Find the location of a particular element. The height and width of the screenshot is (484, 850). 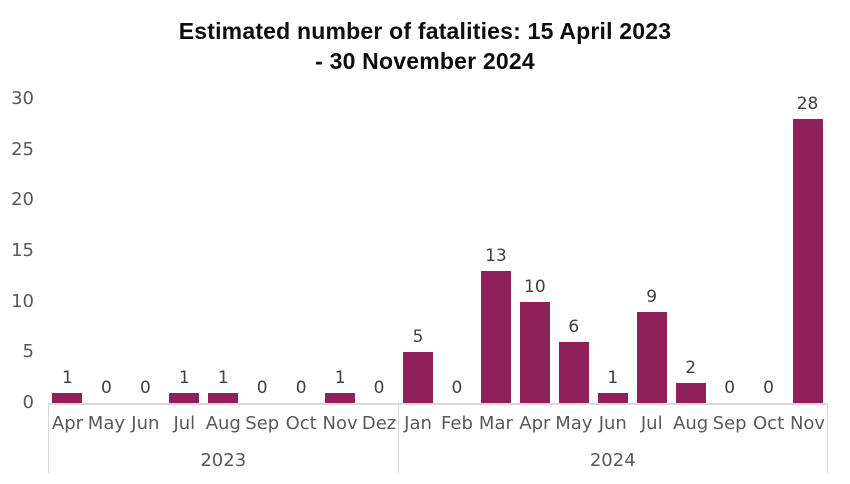

month-label: Jan is located at coordinates (418, 423).